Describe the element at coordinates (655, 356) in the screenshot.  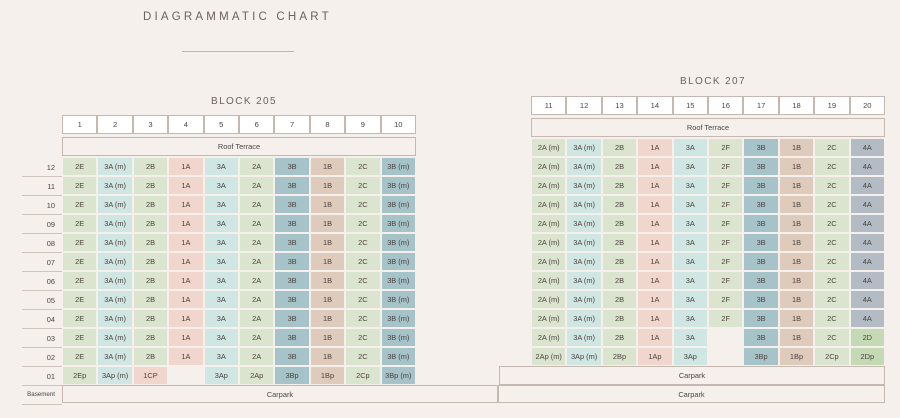
I see `unit-cell: 1Ap` at that location.